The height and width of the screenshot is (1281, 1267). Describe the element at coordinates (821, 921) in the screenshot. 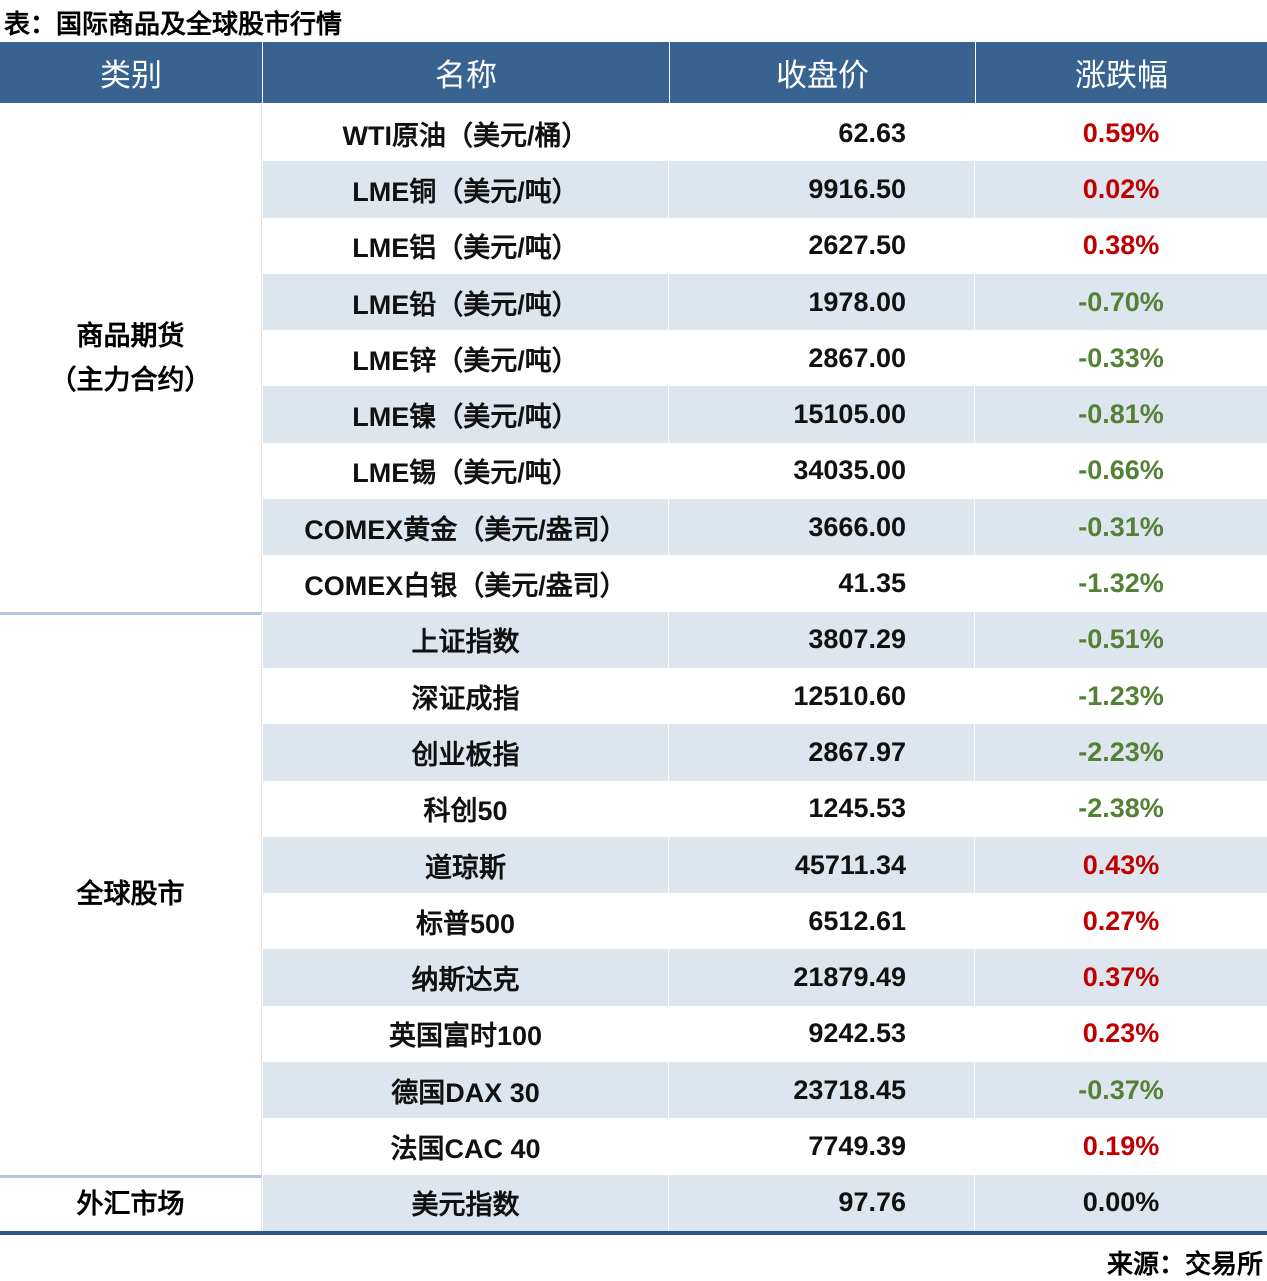

I see `close-price: 6512.61` at that location.